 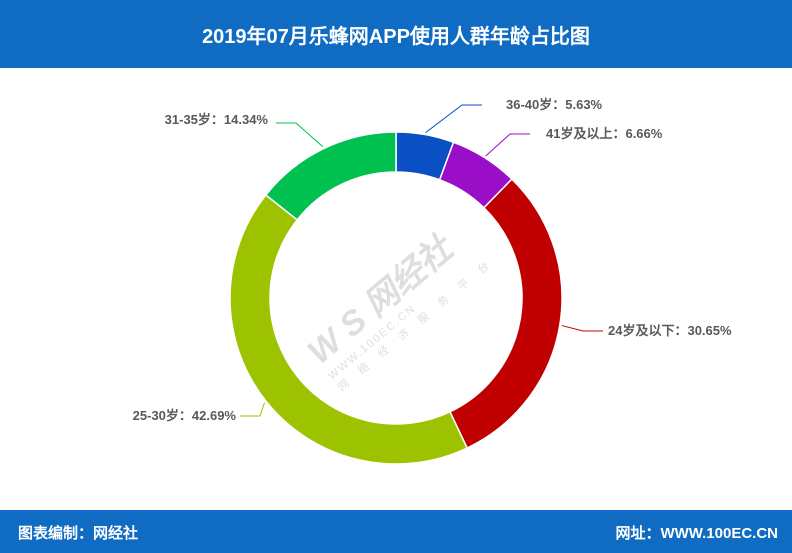 I want to click on slice-label-2: 24岁及以下：30.65%, so click(x=670, y=330).